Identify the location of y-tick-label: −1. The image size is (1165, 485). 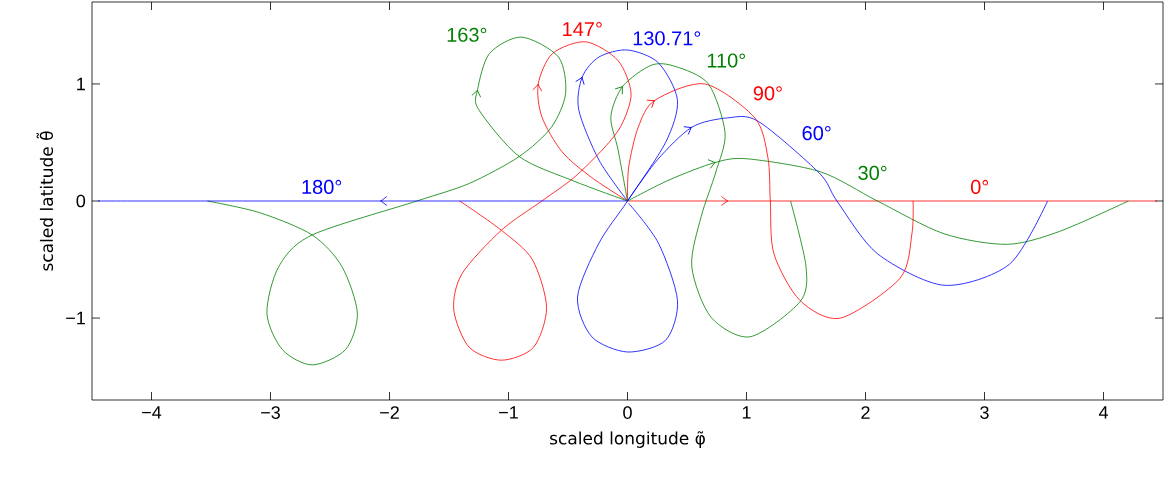
(75, 318).